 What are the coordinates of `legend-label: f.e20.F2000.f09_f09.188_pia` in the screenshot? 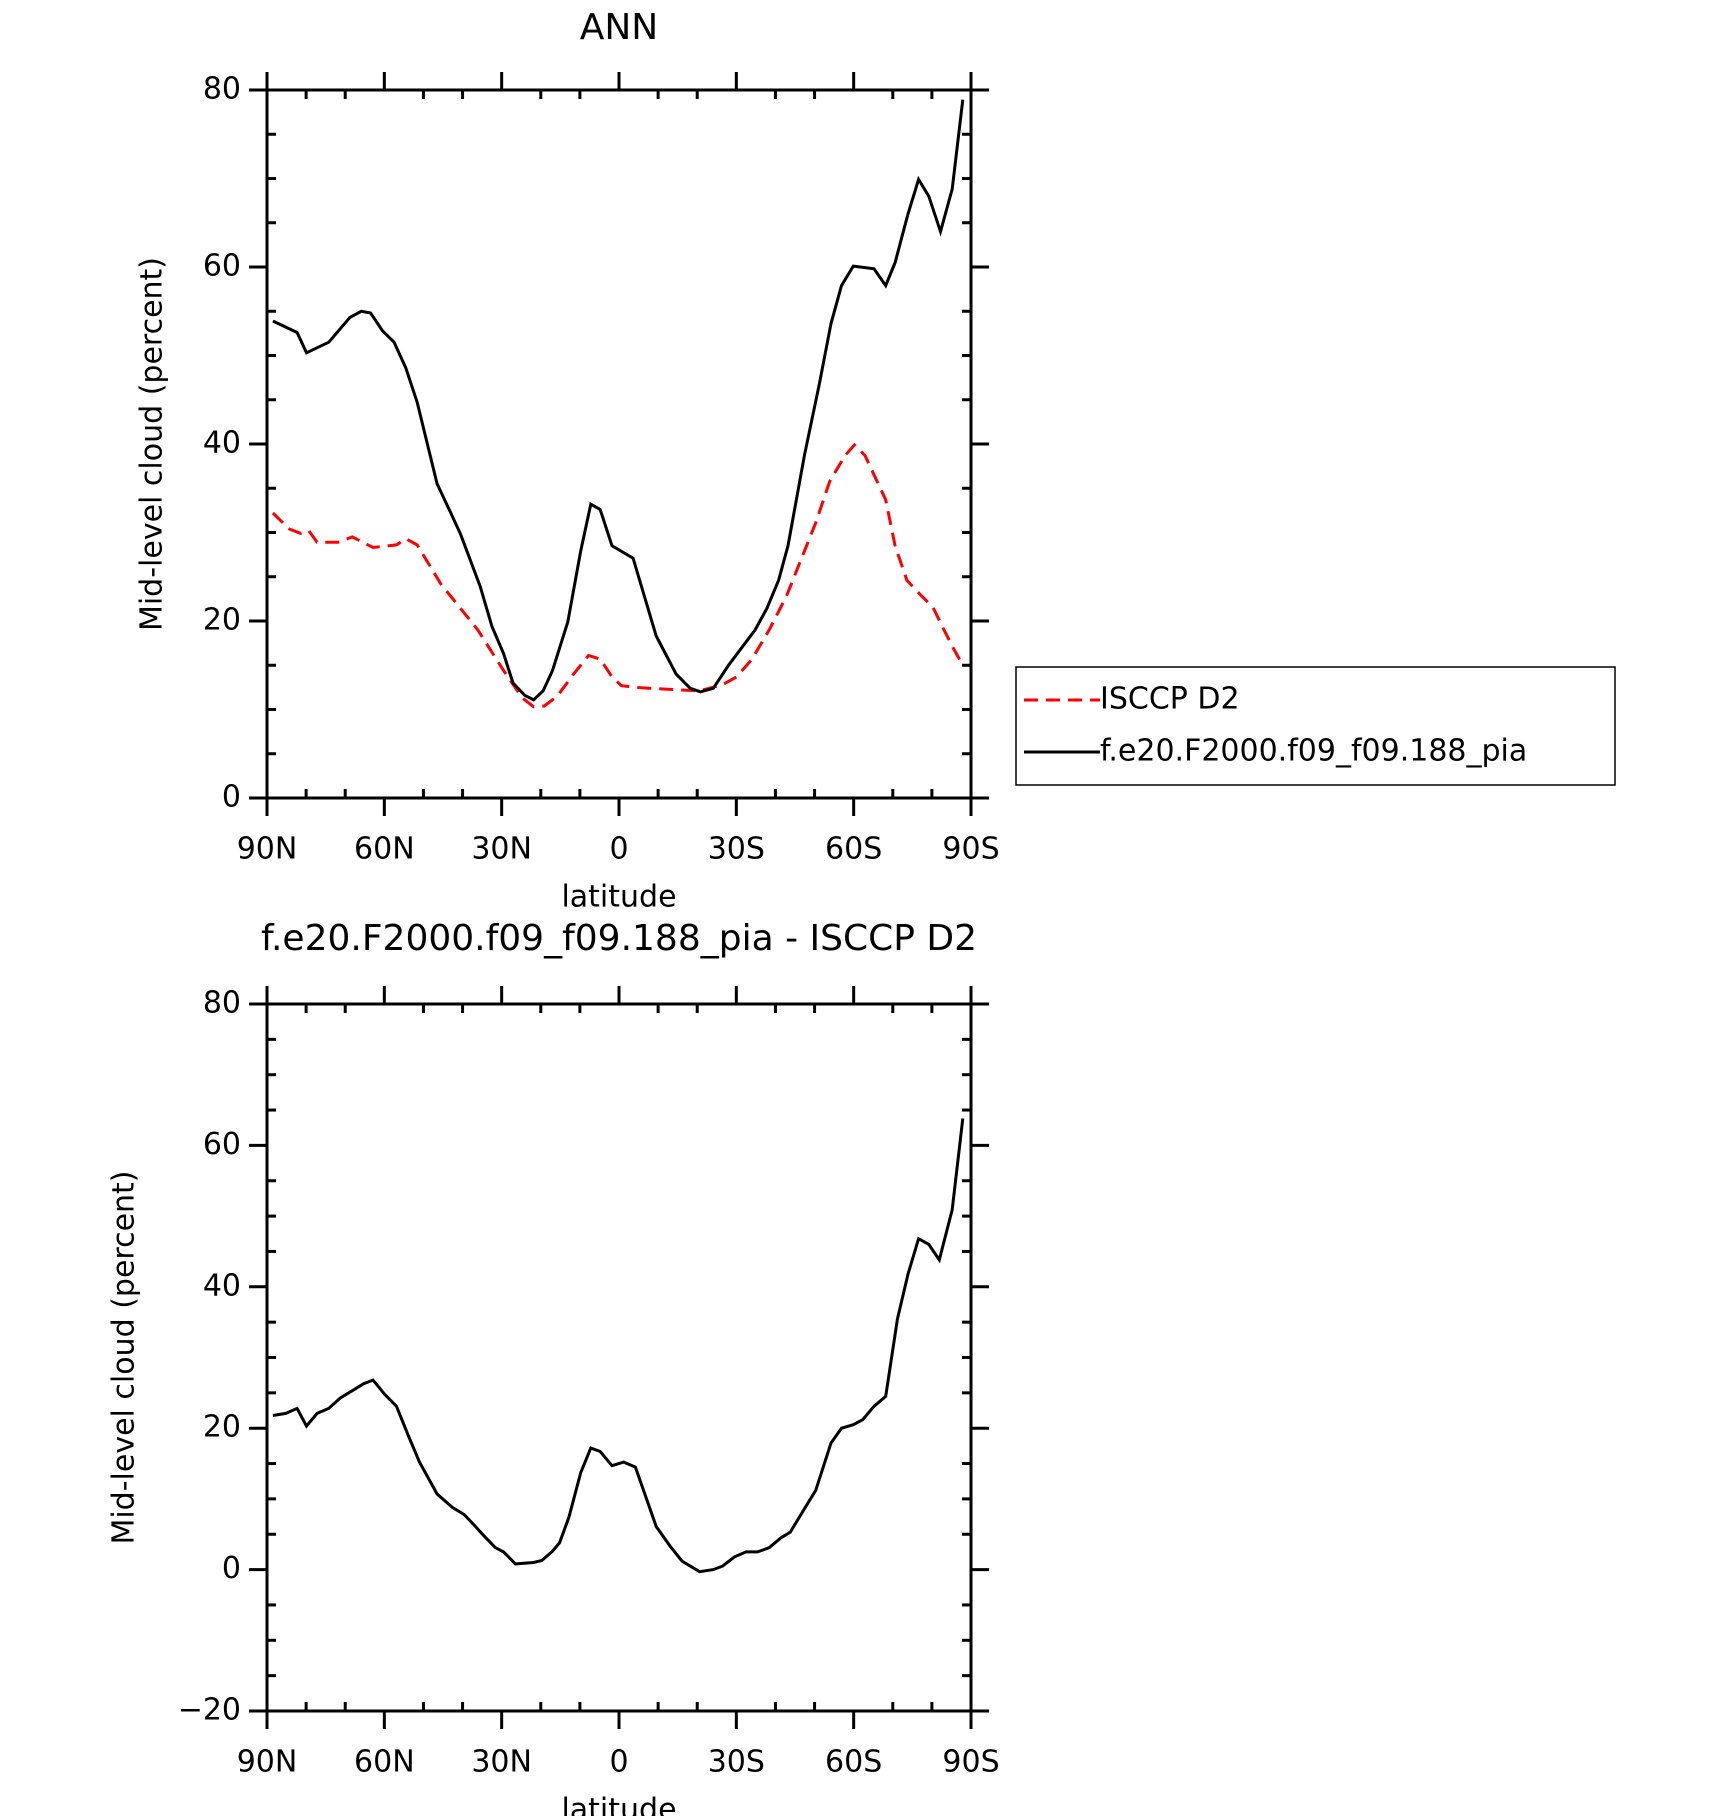 It's located at (1313, 751).